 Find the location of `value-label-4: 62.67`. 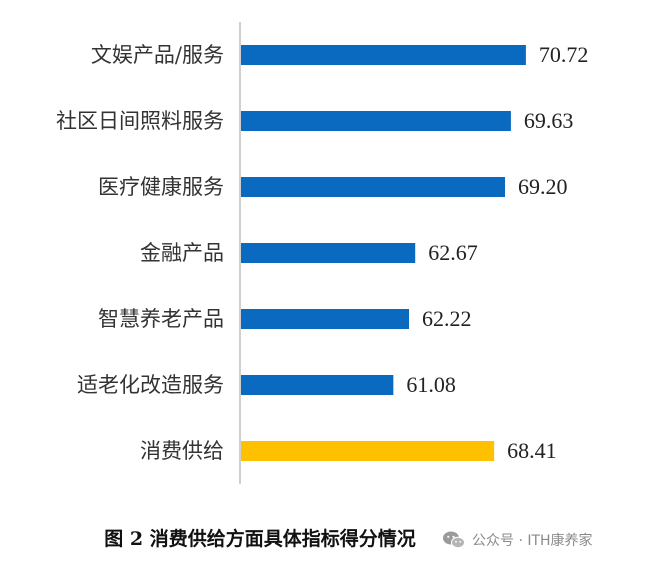

value-label-4: 62.67 is located at coordinates (453, 252).